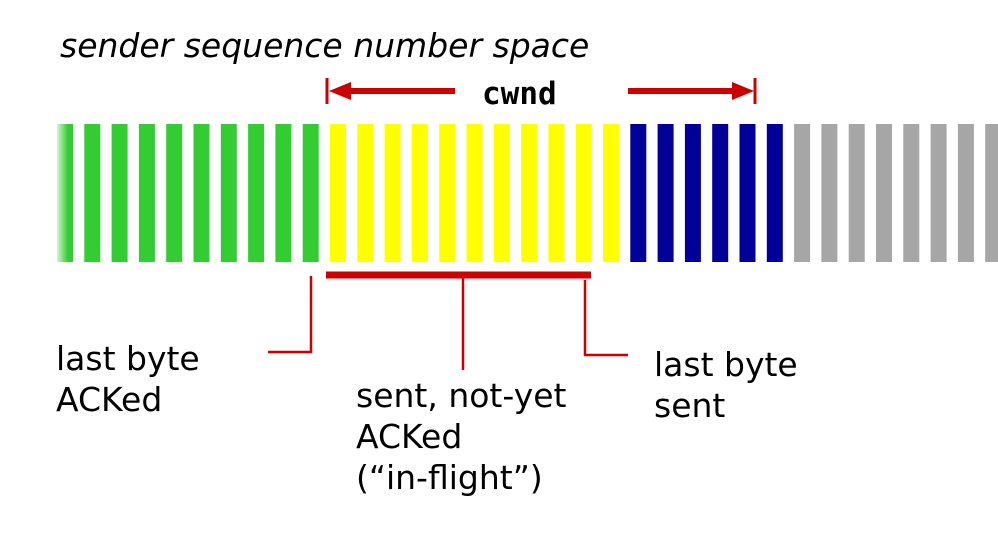 Image resolution: width=998 pixels, height=544 pixels. I want to click on last-acked-leader, so click(290, 315).